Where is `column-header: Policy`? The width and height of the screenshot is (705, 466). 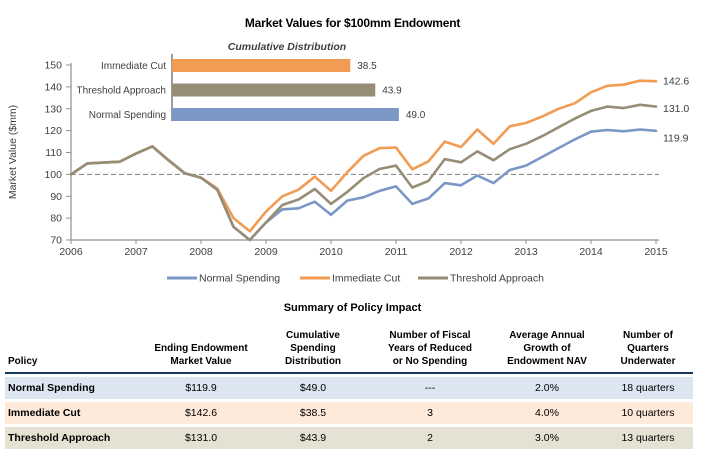
column-header: Policy is located at coordinates (75, 351).